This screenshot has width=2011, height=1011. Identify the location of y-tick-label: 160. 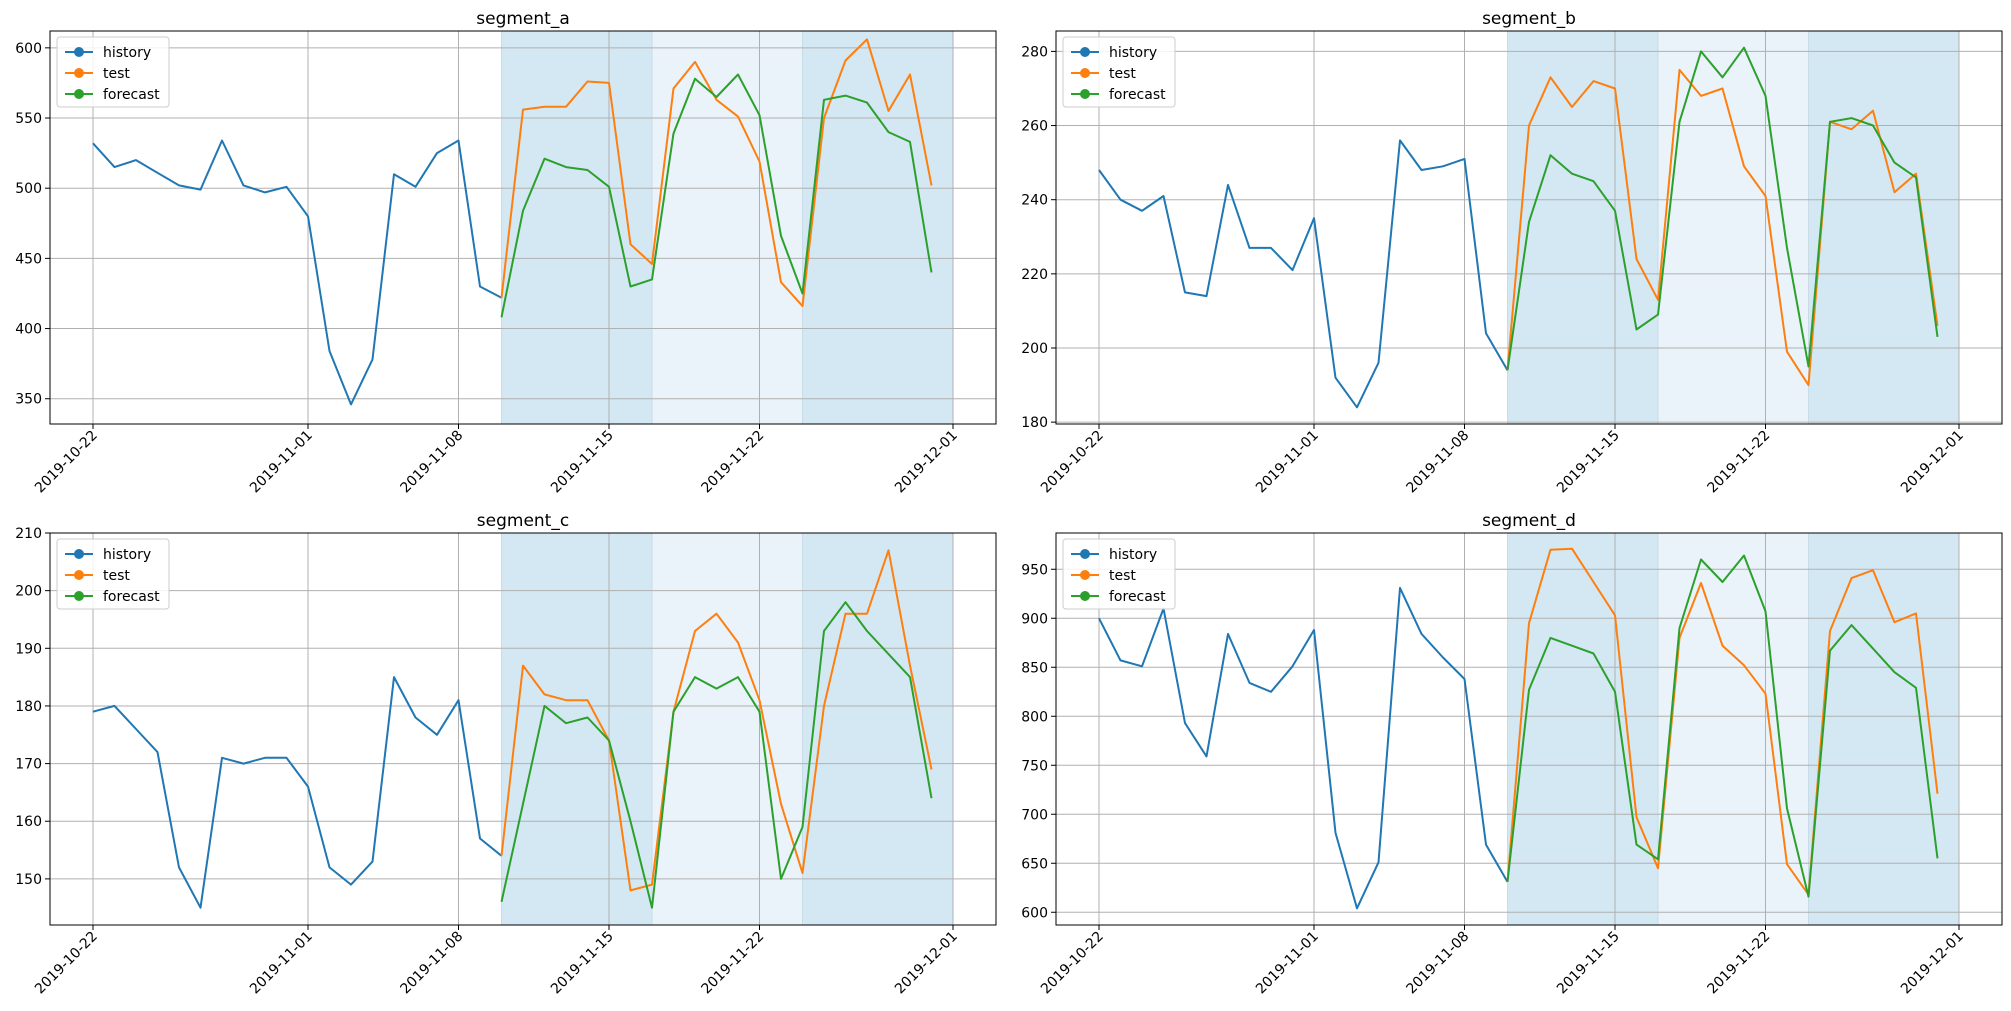
(28, 822).